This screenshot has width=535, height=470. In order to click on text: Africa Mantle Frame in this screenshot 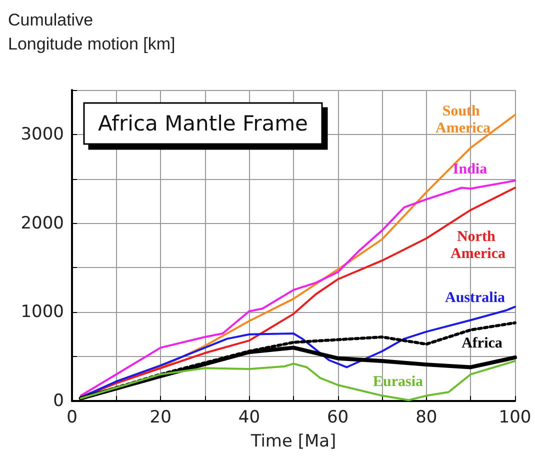, I will do `click(203, 124)`.